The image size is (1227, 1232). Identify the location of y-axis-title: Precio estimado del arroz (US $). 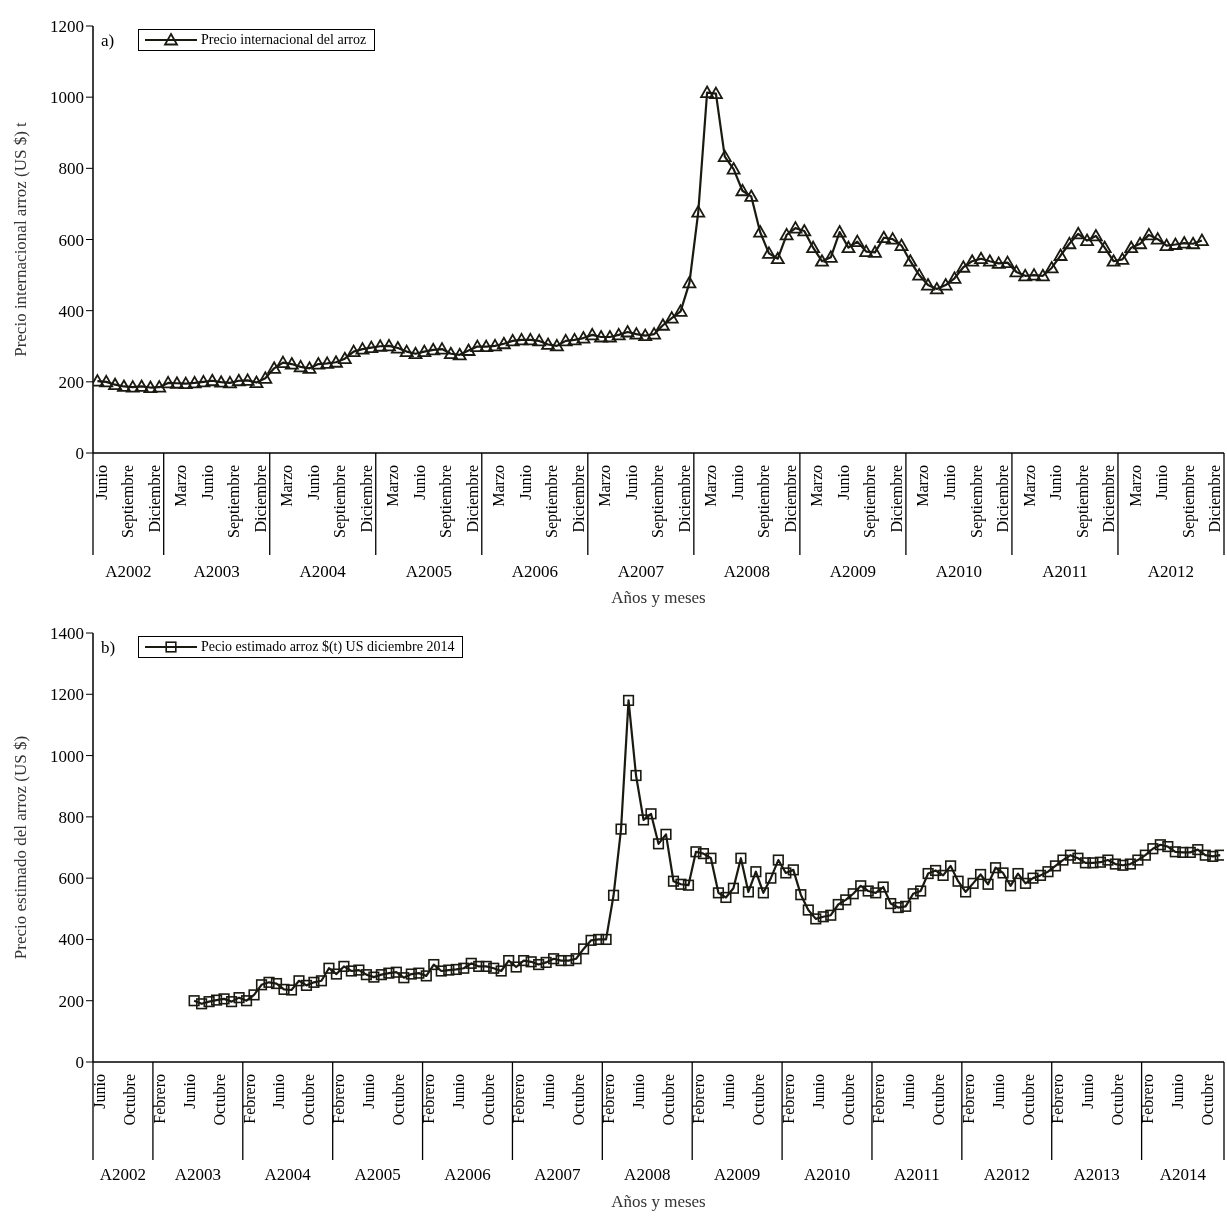
(20, 847).